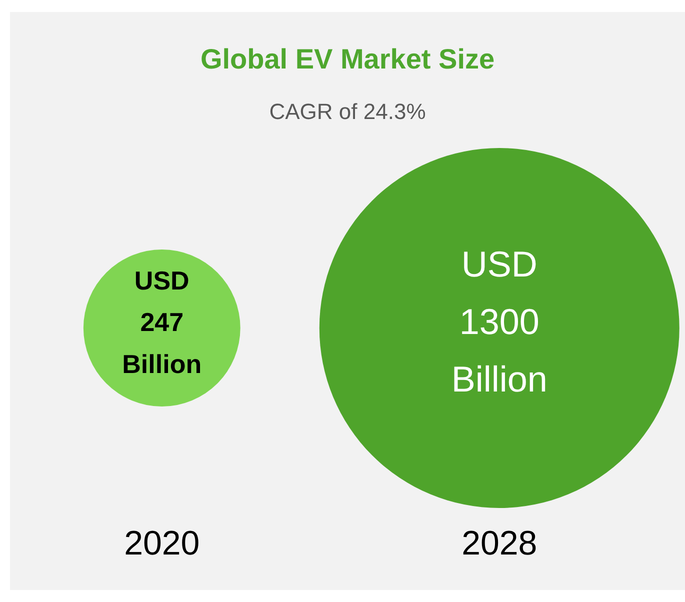 Image resolution: width=685 pixels, height=602 pixels. Describe the element at coordinates (162, 322) in the screenshot. I see `data-label: USD 247 Billion` at that location.